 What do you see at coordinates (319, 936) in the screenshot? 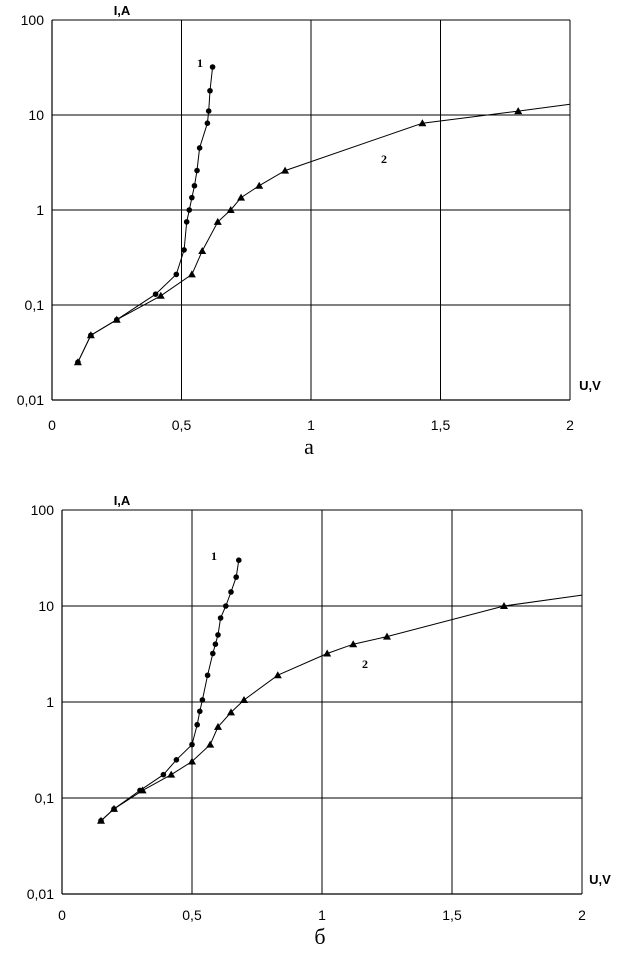
I see `panel-label: б` at bounding box center [319, 936].